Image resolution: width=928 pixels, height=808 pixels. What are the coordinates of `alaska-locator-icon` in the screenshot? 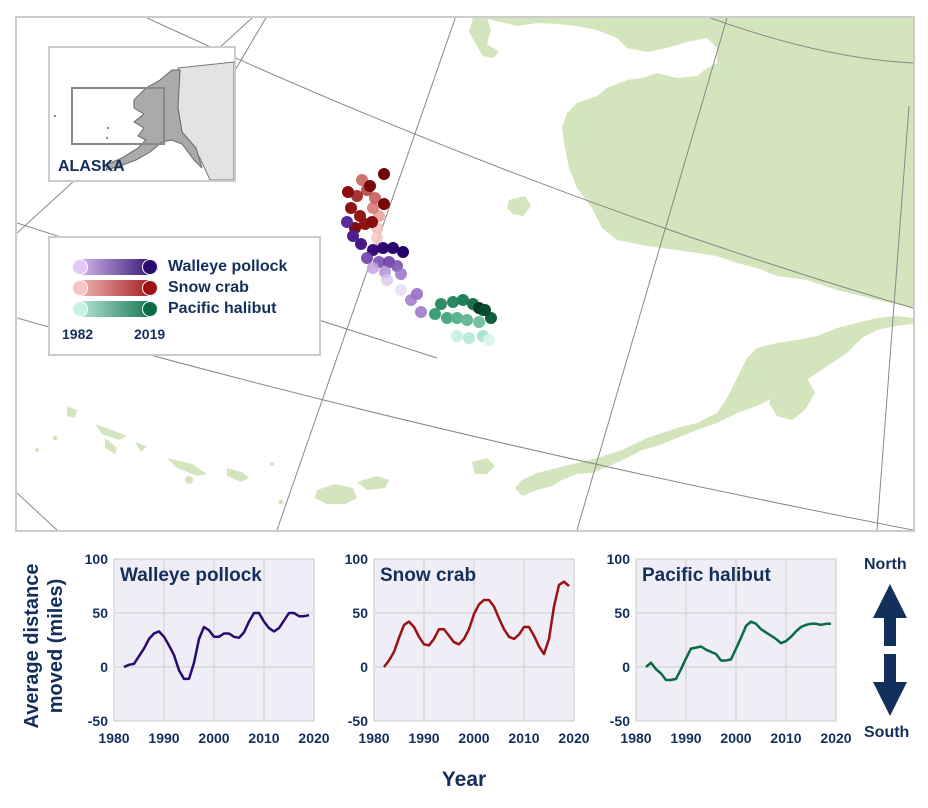 It's located at (144, 120).